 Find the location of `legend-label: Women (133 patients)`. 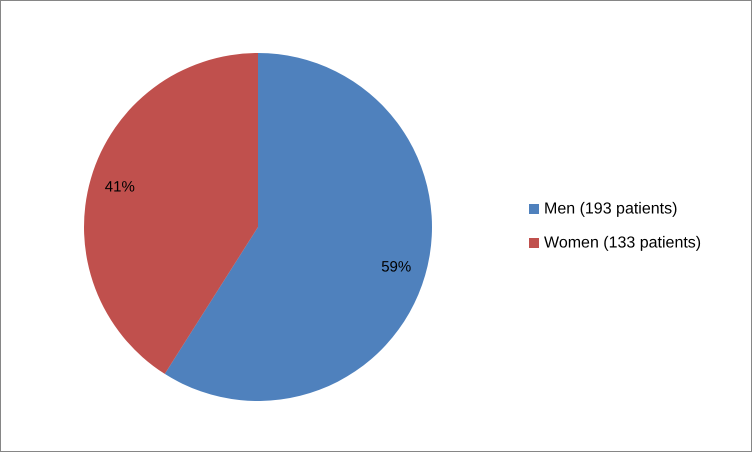

legend-label: Women (133 patients) is located at coordinates (623, 243).